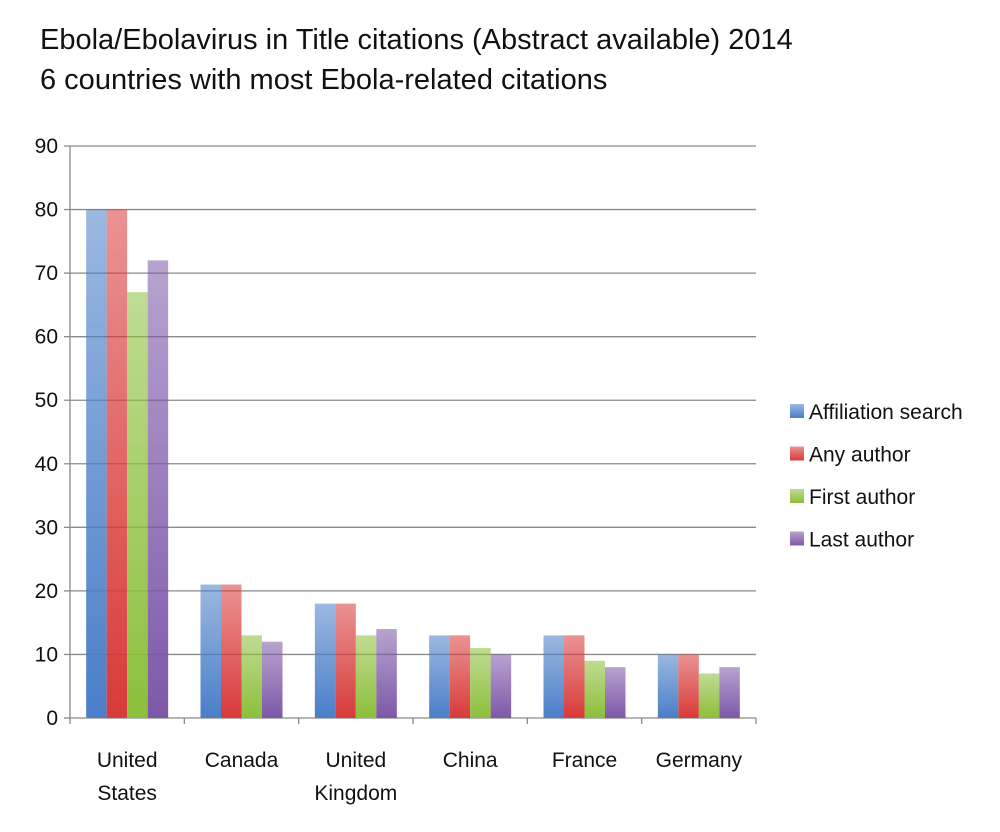  Describe the element at coordinates (52, 718) in the screenshot. I see `y-tick-label: 0` at that location.